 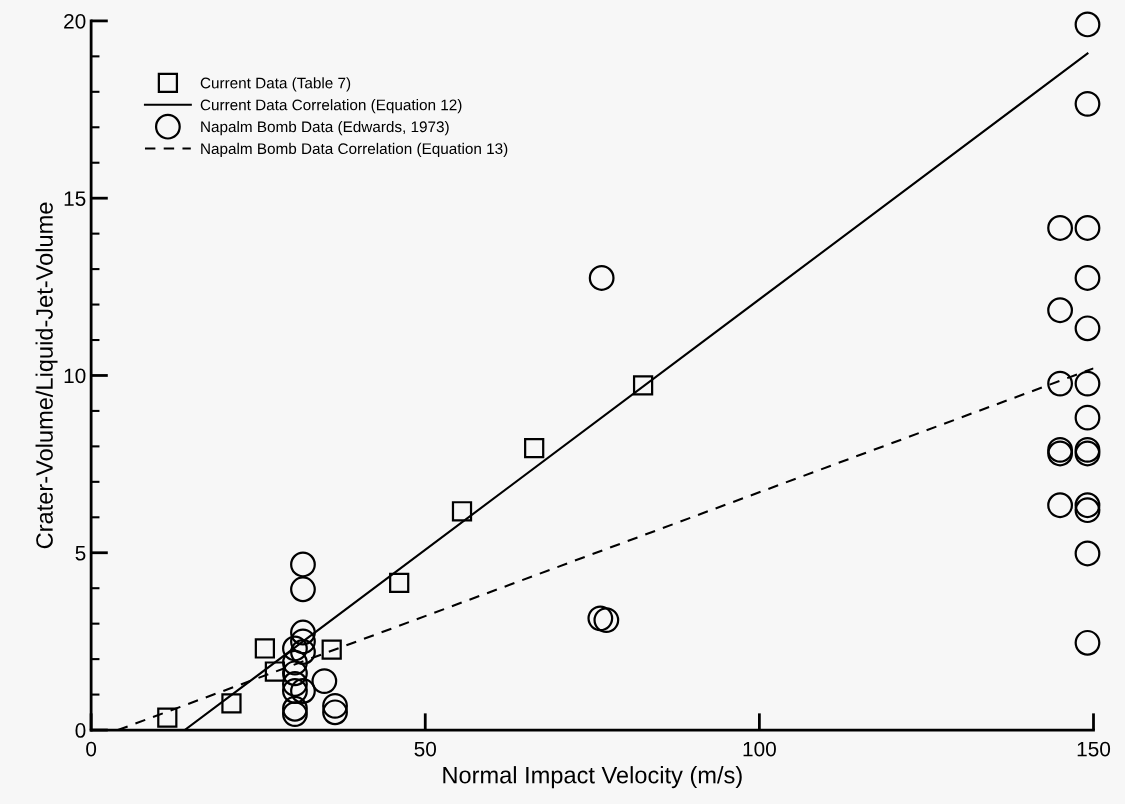 What do you see at coordinates (91, 749) in the screenshot?
I see `x-tick-label: 0` at bounding box center [91, 749].